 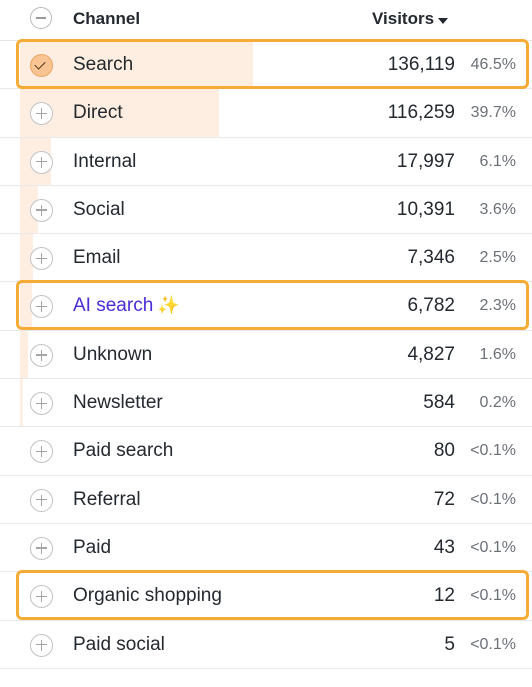 What do you see at coordinates (497, 306) in the screenshot?
I see `visitors-percent: 2.3%` at bounding box center [497, 306].